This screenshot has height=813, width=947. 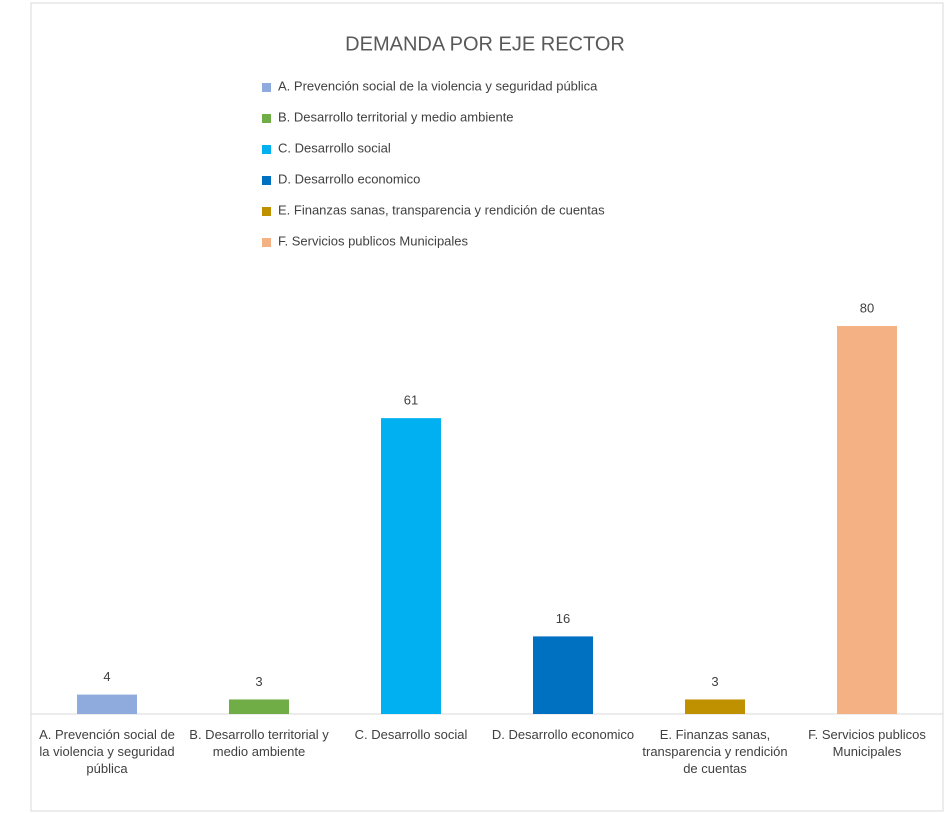 What do you see at coordinates (411, 400) in the screenshot?
I see `value-label: 61` at bounding box center [411, 400].